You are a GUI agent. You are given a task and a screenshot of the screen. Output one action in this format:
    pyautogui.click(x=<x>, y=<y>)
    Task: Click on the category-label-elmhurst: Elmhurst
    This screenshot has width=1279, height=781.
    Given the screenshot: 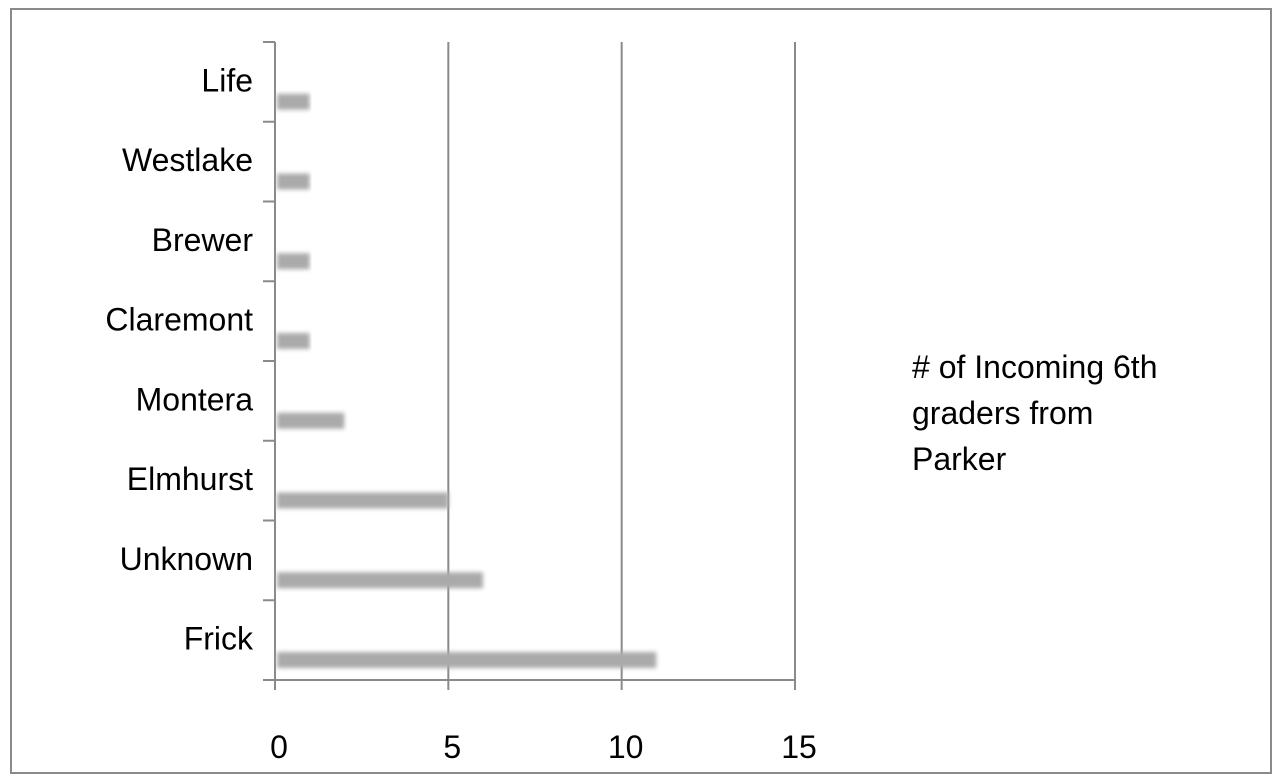 What is the action you would take?
    pyautogui.click(x=190, y=479)
    